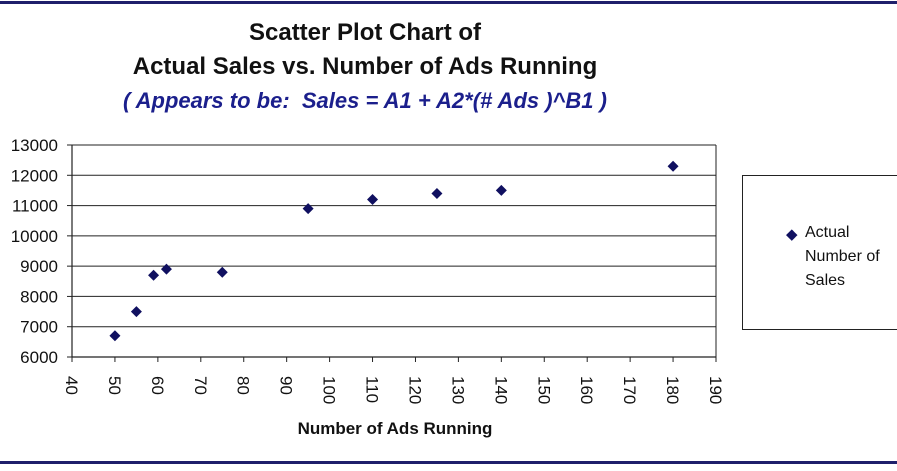 The width and height of the screenshot is (897, 471). What do you see at coordinates (586, 390) in the screenshot?
I see `x-tick-label: 160` at bounding box center [586, 390].